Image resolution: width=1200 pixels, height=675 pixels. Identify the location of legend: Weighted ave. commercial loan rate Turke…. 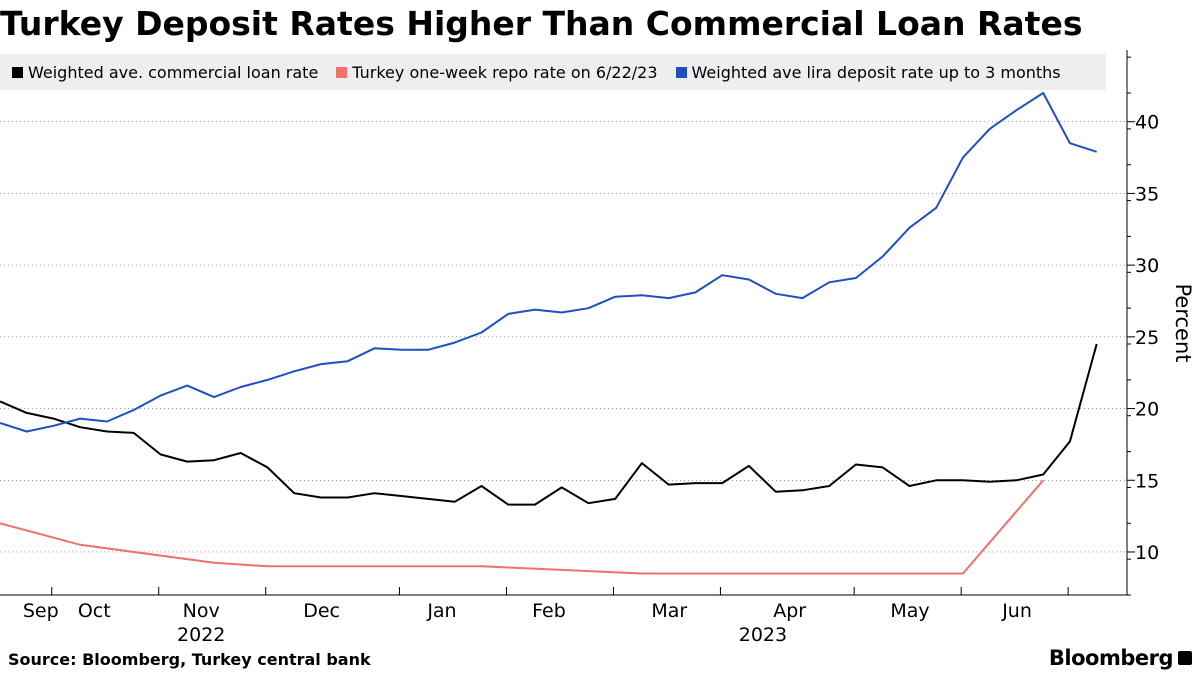
(553, 72).